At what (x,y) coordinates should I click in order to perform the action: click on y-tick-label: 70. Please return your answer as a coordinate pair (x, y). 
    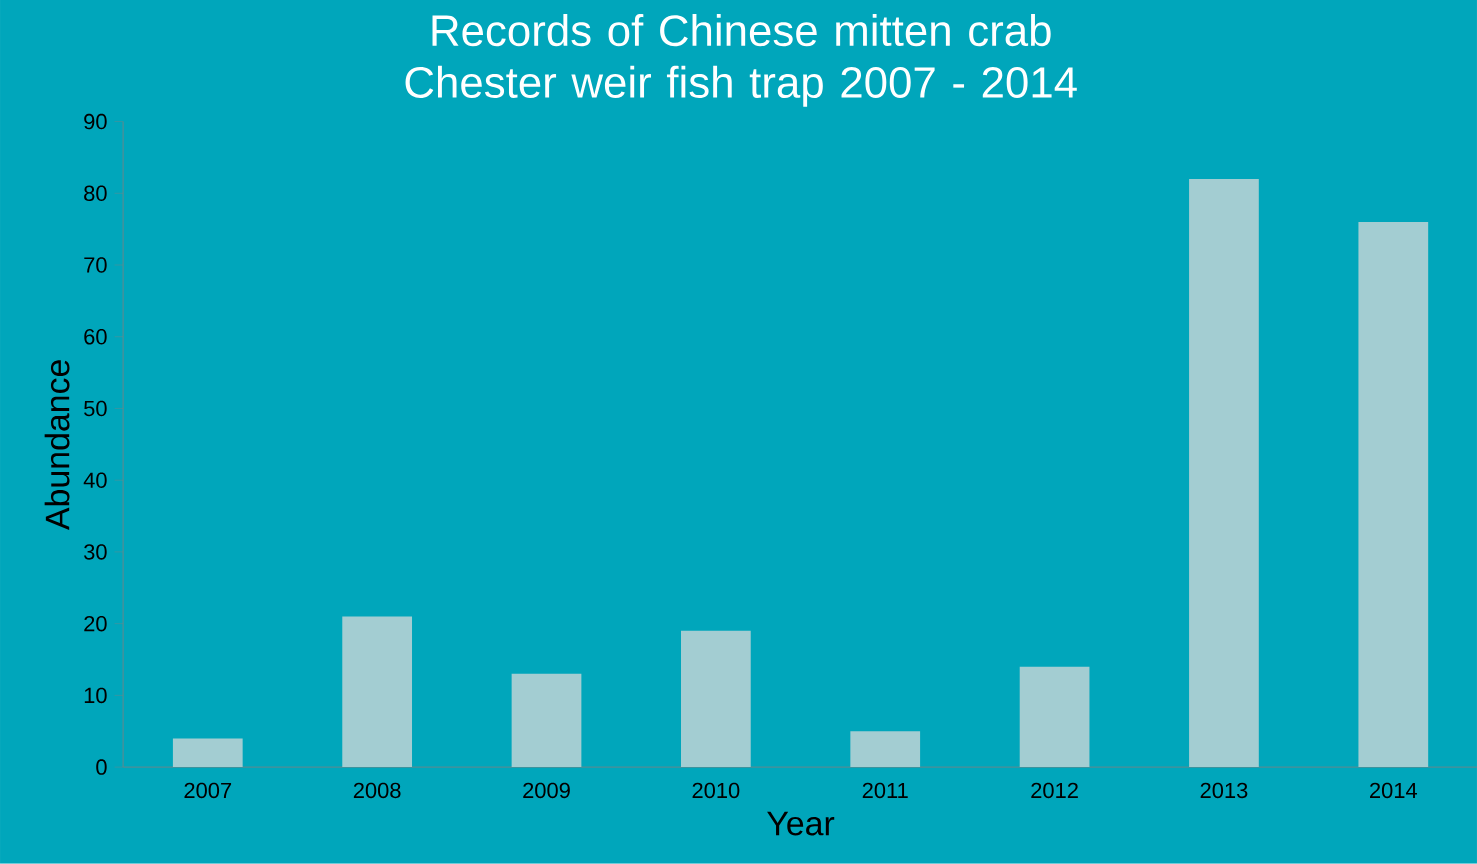
    Looking at the image, I should click on (95, 265).